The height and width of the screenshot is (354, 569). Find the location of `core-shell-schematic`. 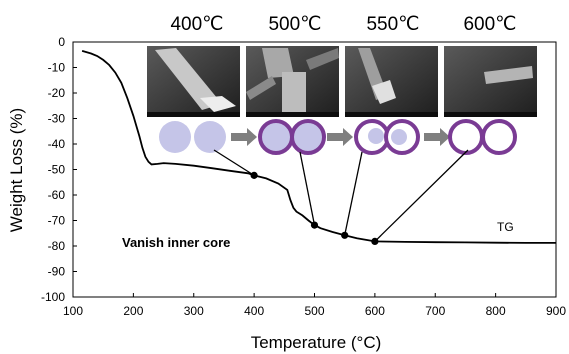

core-shell-schematic is located at coordinates (338, 137).